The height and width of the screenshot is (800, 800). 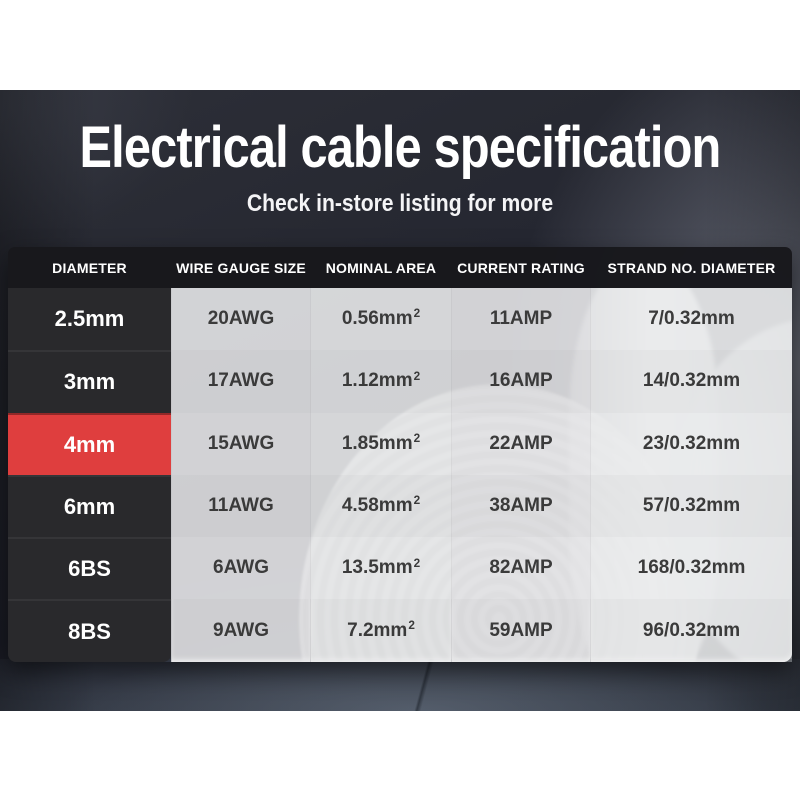 What do you see at coordinates (241, 443) in the screenshot?
I see `spec-cell: 15AWG` at bounding box center [241, 443].